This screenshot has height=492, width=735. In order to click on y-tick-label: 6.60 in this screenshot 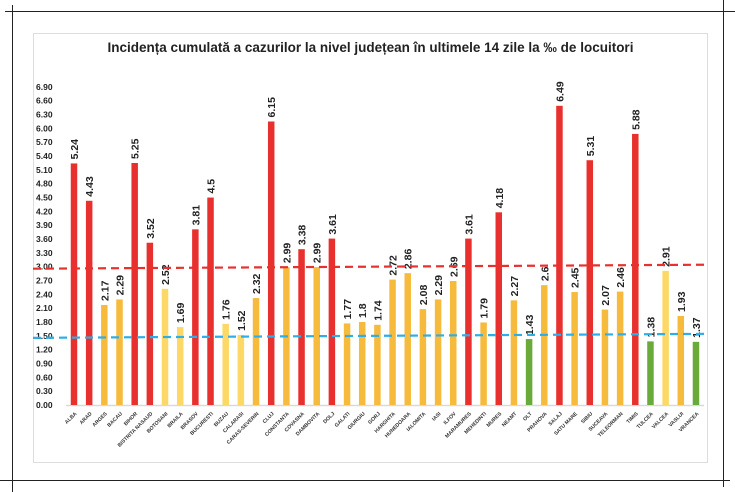, I will do `click(44, 101)`.